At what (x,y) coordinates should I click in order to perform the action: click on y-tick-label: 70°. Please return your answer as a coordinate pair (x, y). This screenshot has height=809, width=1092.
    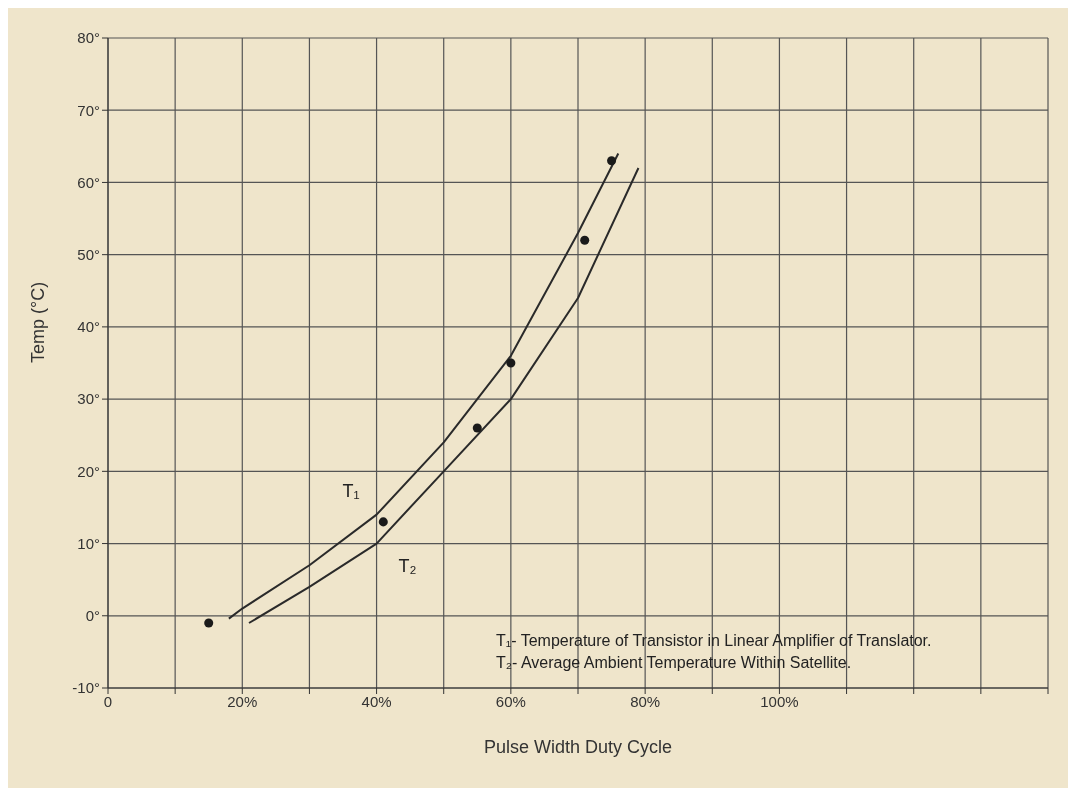
    Looking at the image, I should click on (88, 110).